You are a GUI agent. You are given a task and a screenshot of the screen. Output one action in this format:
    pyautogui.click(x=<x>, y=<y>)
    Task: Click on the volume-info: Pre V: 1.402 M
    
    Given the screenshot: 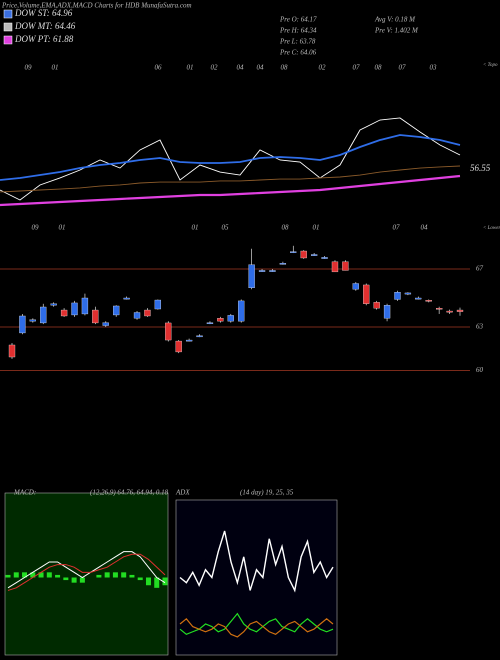 What is the action you would take?
    pyautogui.click(x=396, y=31)
    